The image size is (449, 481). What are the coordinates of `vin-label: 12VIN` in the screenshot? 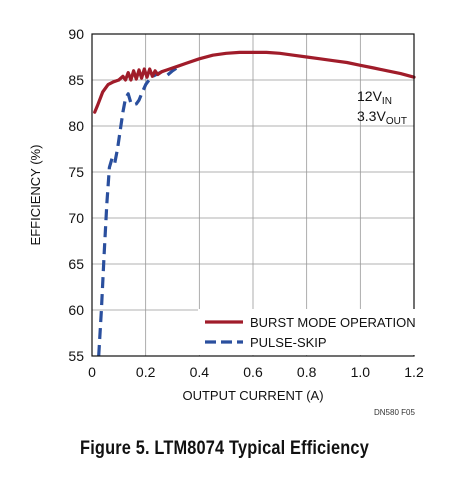 It's located at (374, 97).